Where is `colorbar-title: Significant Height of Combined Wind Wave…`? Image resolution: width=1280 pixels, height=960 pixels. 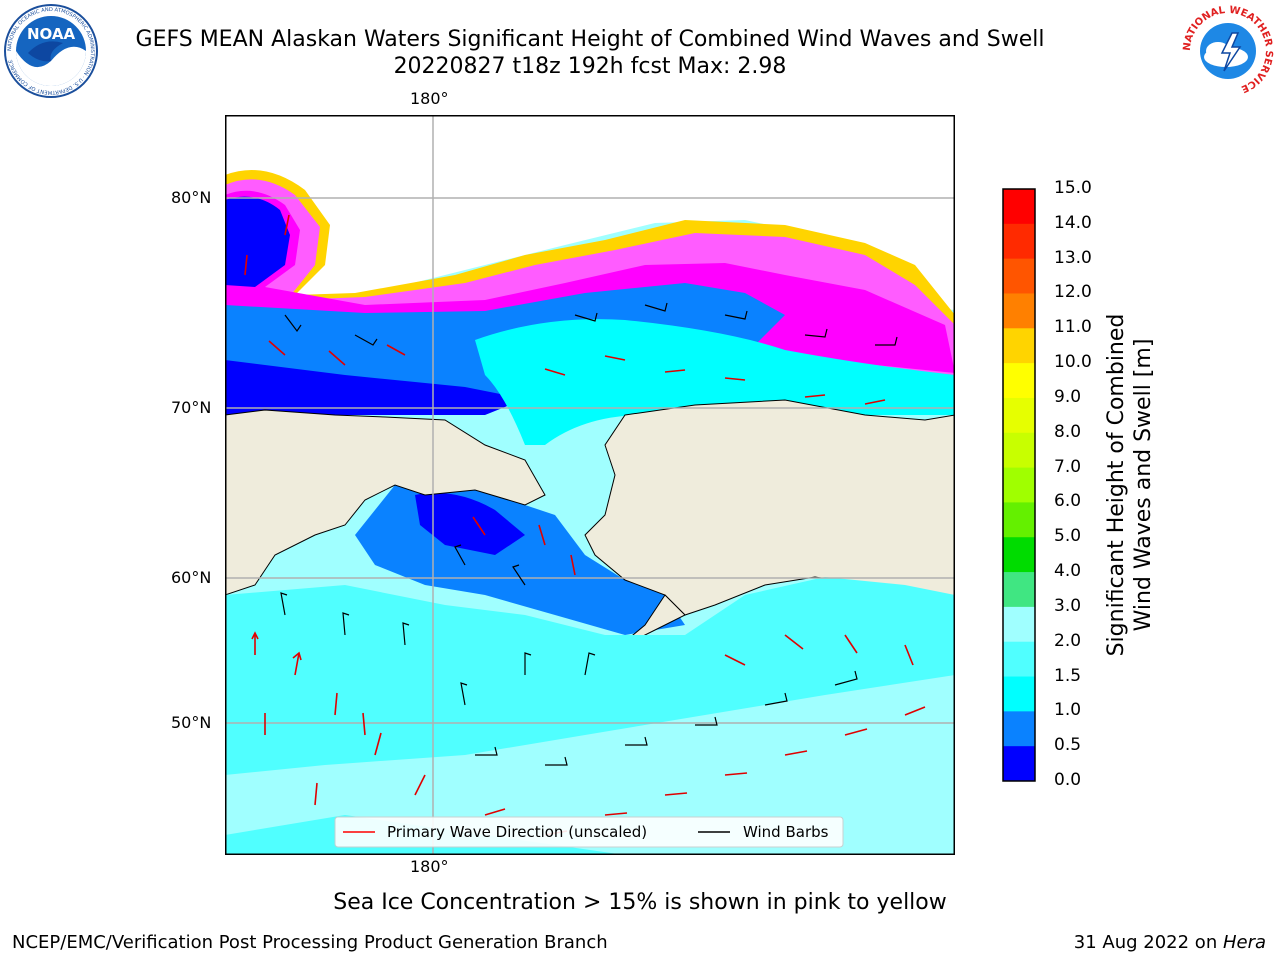
colorbar-title: Significant Height of Combined Wind Wave… is located at coordinates (1130, 485).